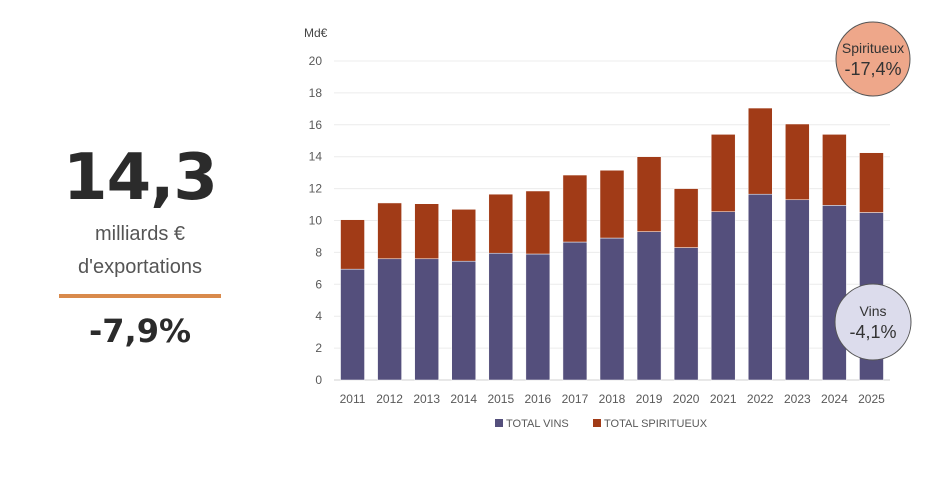 The width and height of the screenshot is (935, 478). Describe the element at coordinates (316, 93) in the screenshot. I see `y-tick-label: 18` at that location.